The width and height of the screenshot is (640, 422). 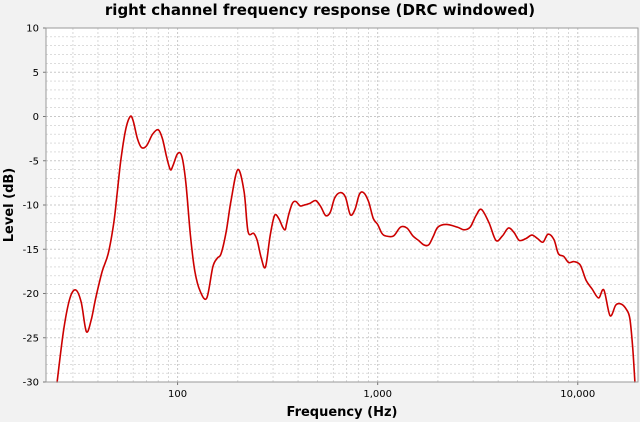 I want to click on y-tick-label: 0, so click(x=36, y=117).